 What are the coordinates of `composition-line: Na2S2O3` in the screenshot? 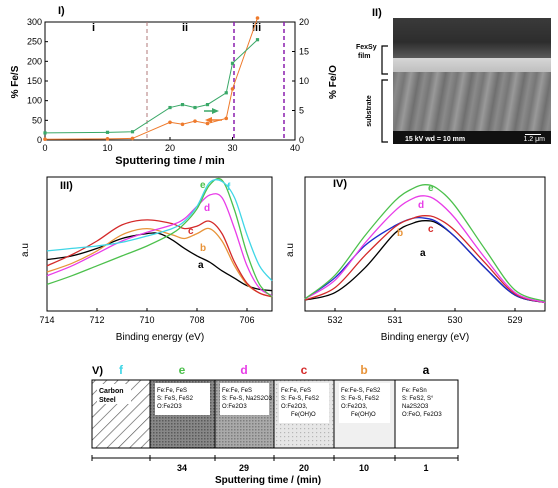 It's located at (415, 407).